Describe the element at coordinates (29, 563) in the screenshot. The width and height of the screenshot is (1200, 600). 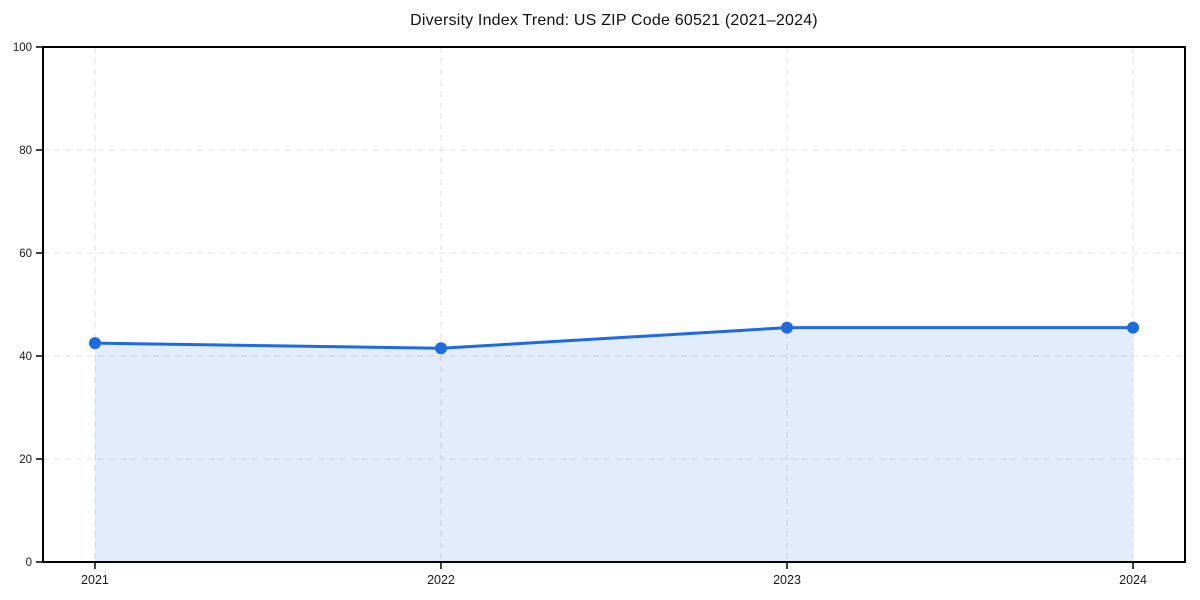
I see `y-tick-label: 0` at that location.